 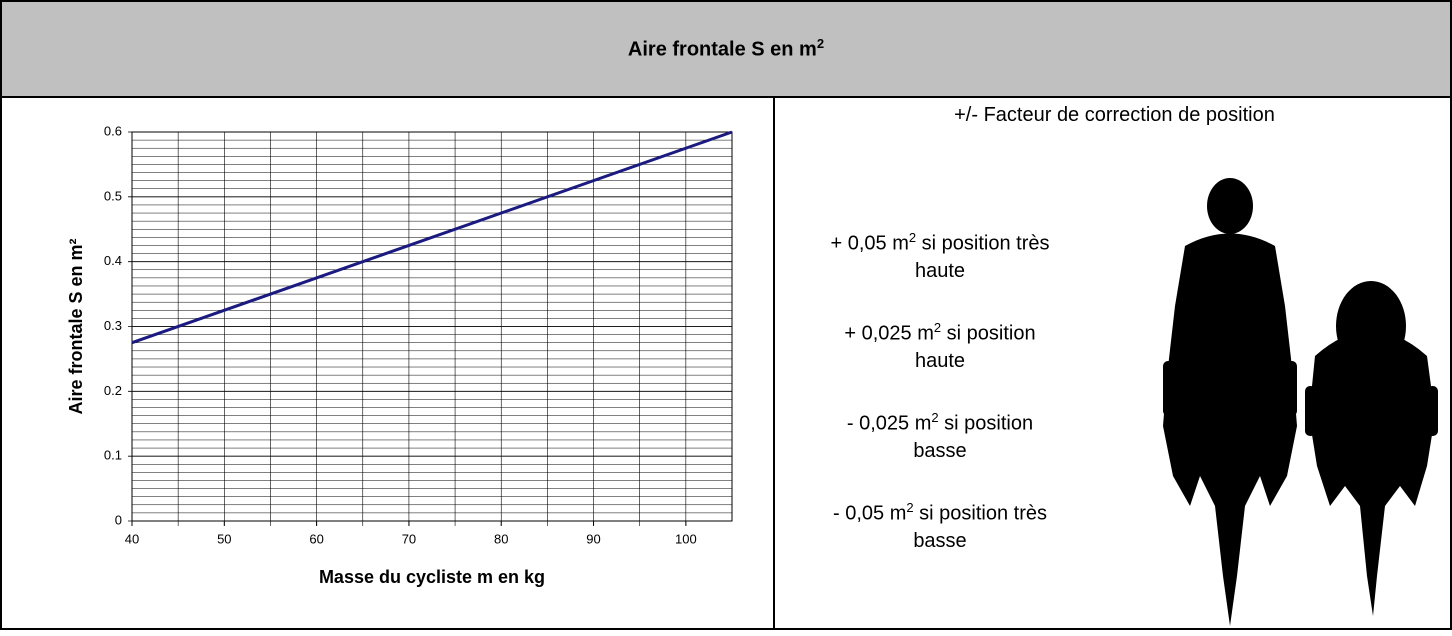 What do you see at coordinates (889, 333) in the screenshot?
I see `correction-before: + 0,025 m` at bounding box center [889, 333].